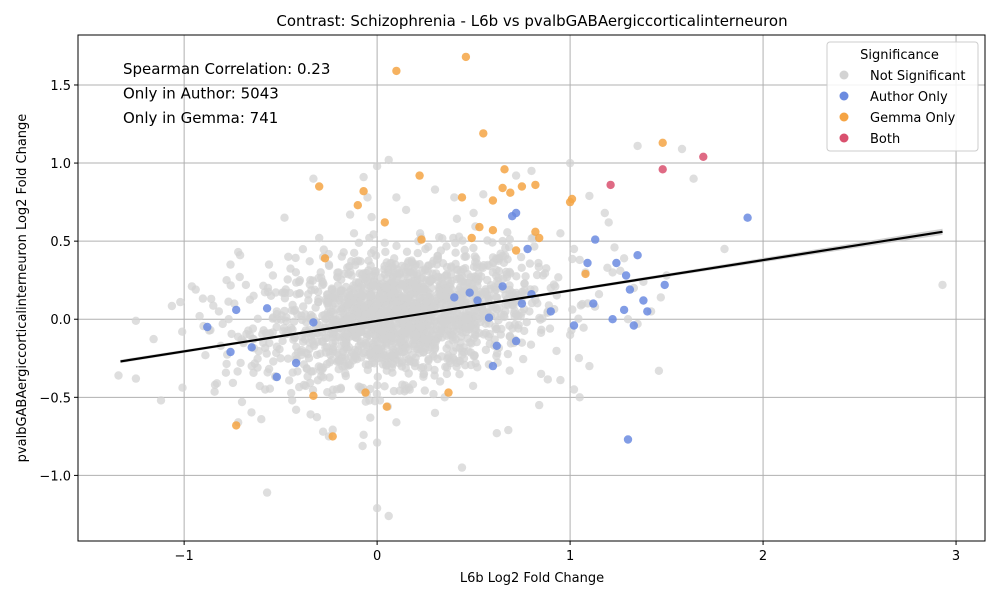  Describe the element at coordinates (763, 556) in the screenshot. I see `x-tick-label: 2` at that location.